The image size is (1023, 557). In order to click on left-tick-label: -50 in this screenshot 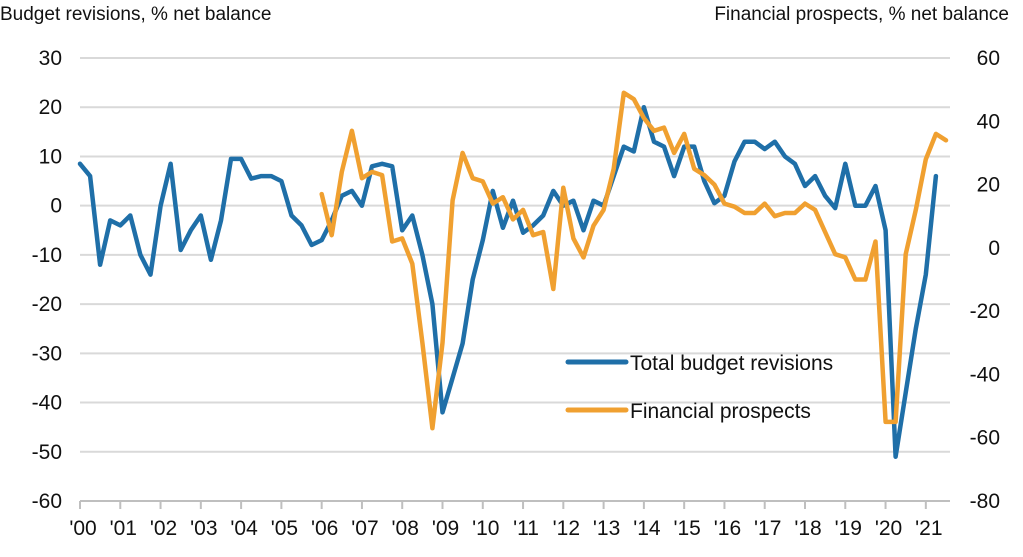, I will do `click(47, 452)`.